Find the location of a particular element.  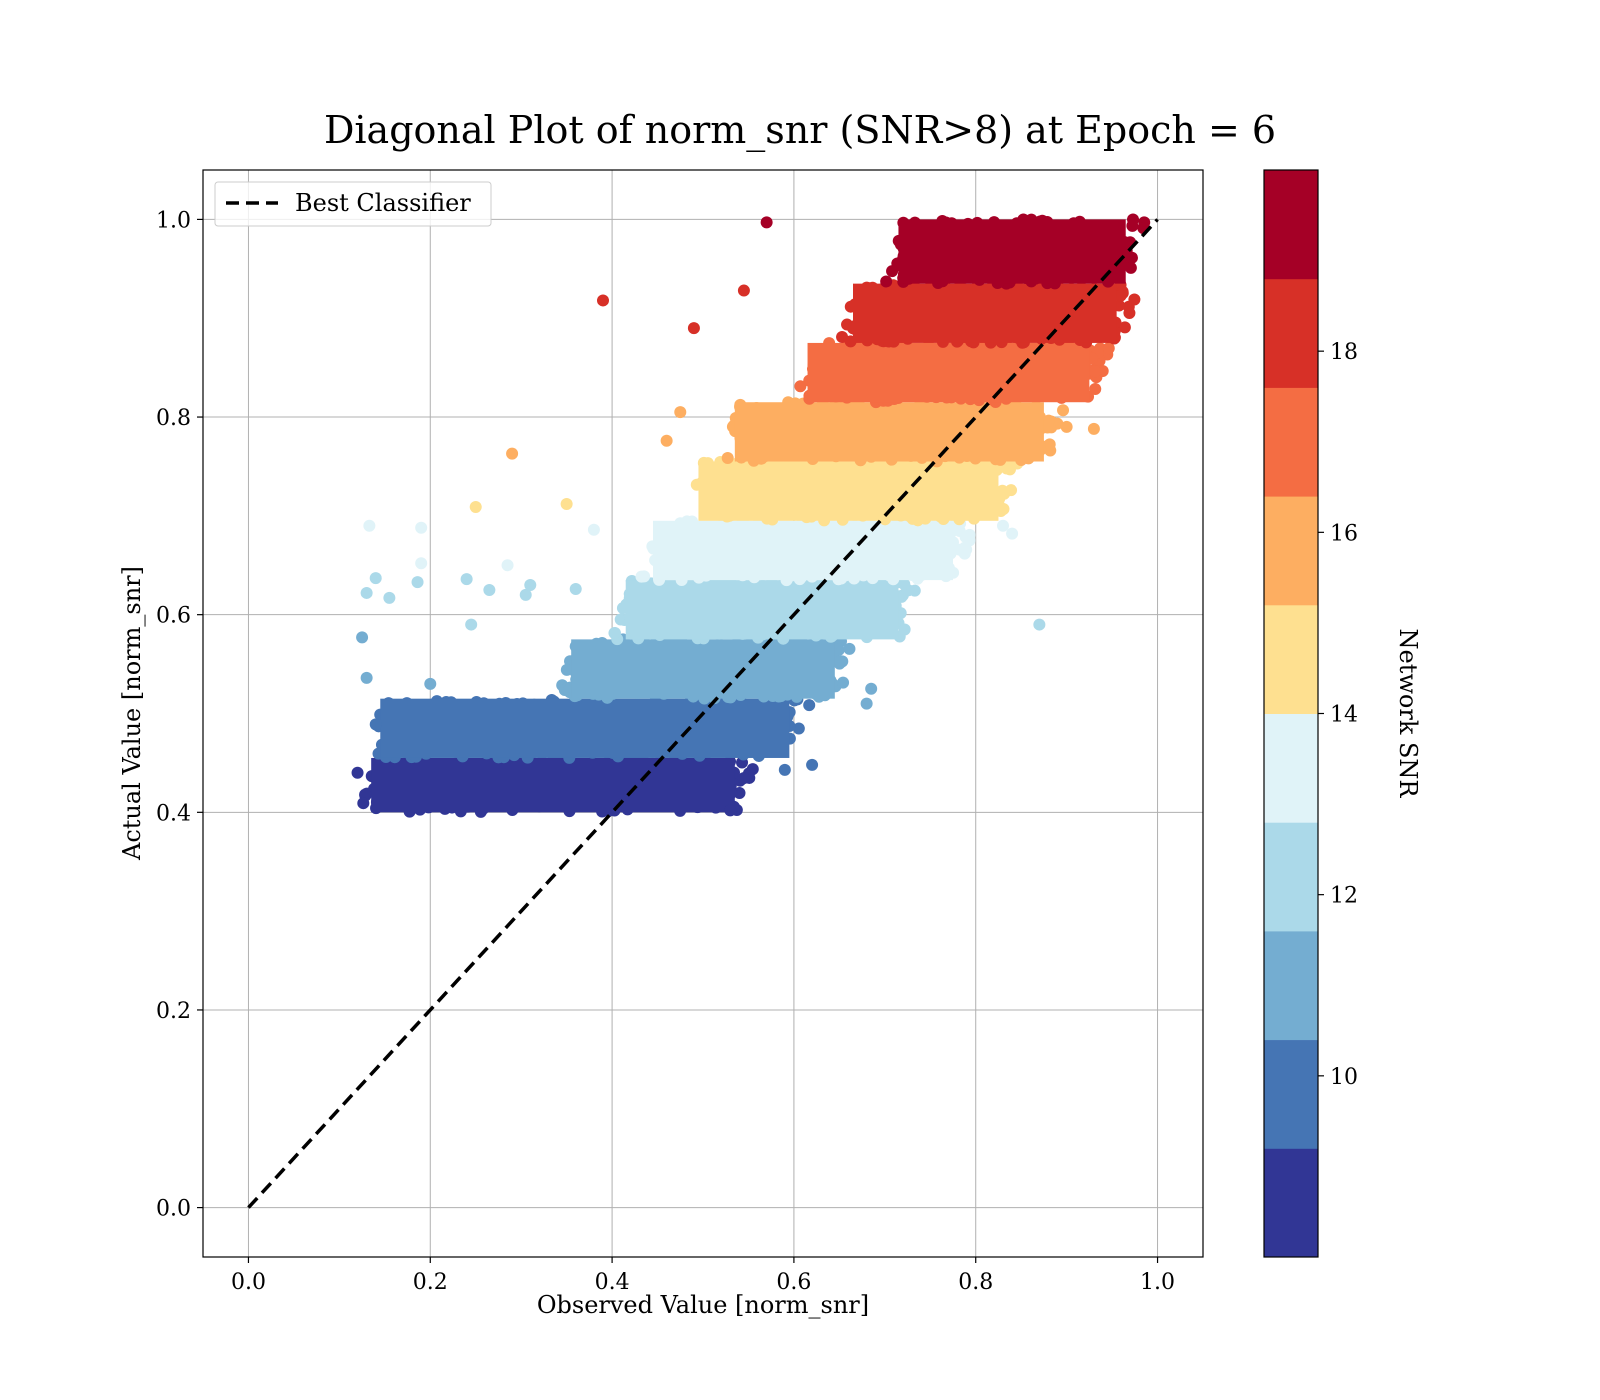

x-tick-label: 0.0 is located at coordinates (248, 1282).